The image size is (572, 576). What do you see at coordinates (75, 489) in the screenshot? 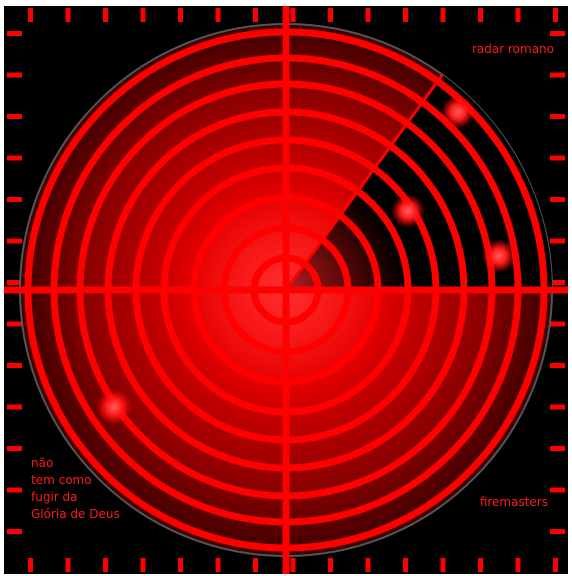
I see `motto-text: não tem como fugir da Glória de Deus` at bounding box center [75, 489].